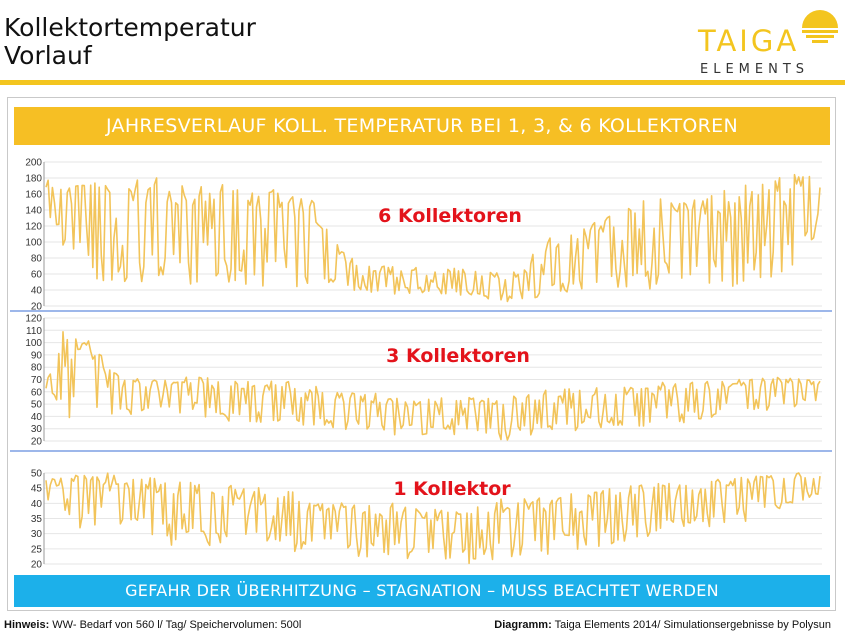 This screenshot has width=845, height=636. Describe the element at coordinates (452, 489) in the screenshot. I see `series-label: 1 Kollektor` at that location.